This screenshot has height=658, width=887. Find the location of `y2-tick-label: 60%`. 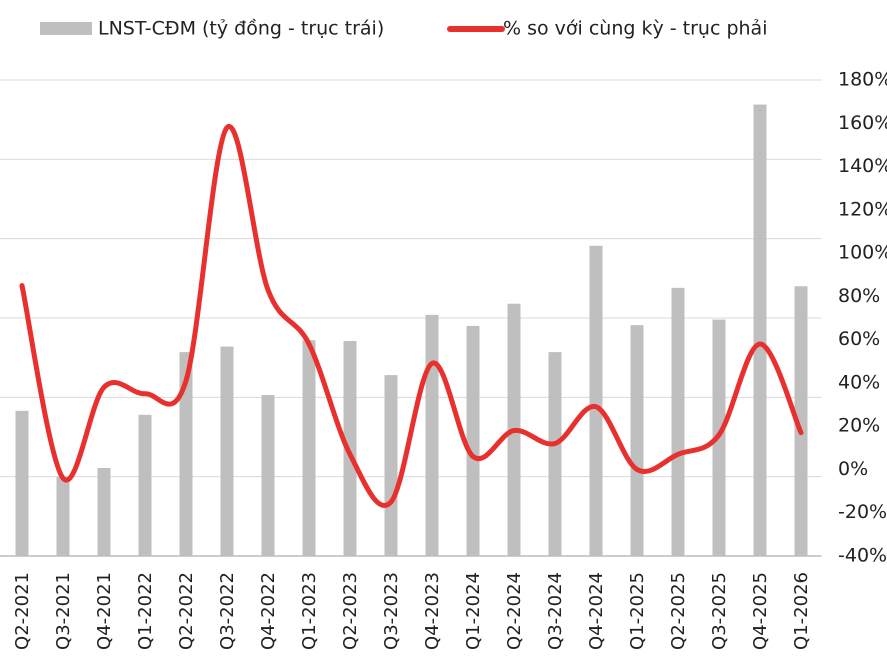

y2-tick-label: 60% is located at coordinates (859, 339).